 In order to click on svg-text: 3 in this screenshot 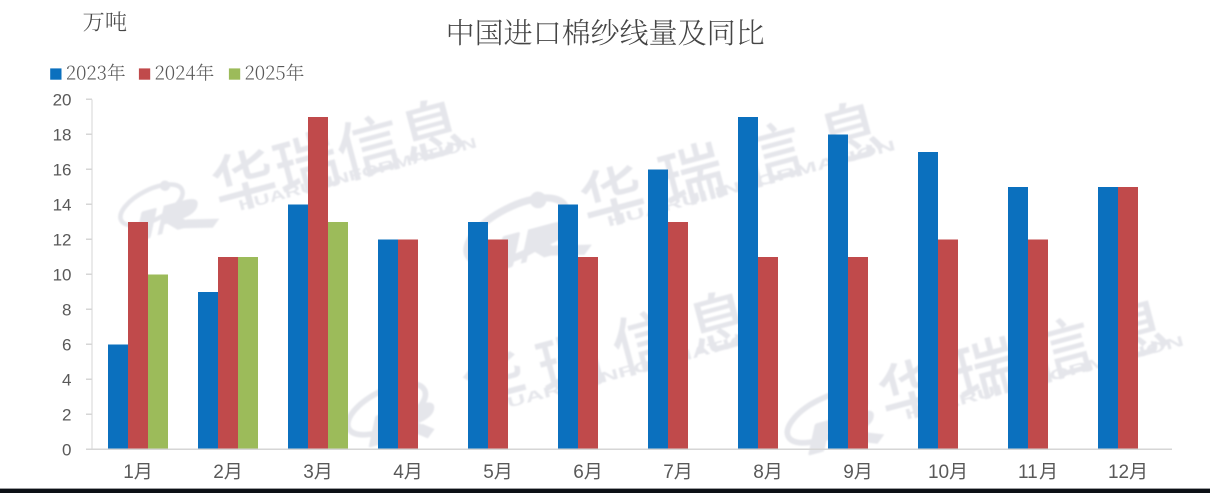, I will do `click(308, 472)`.